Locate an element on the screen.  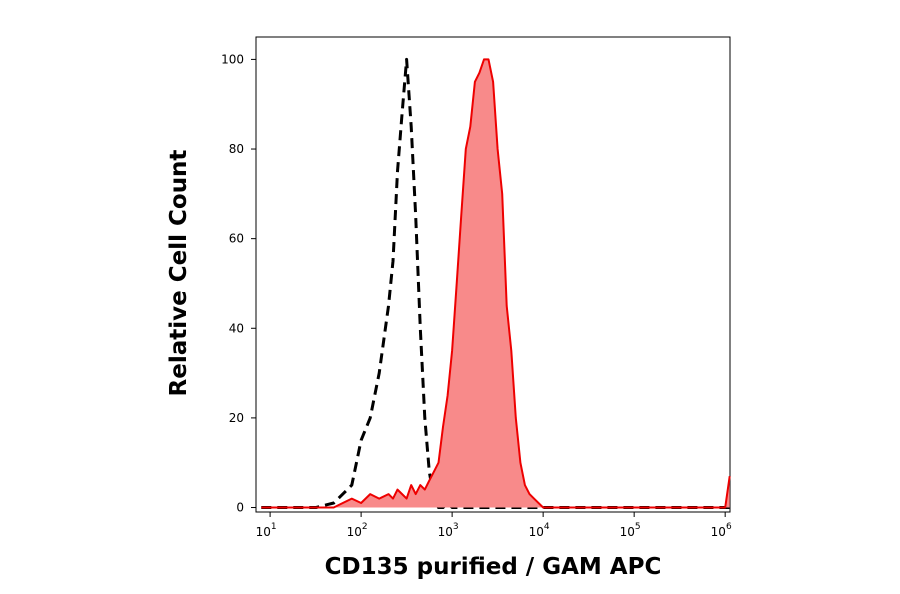
x-tick-label: 10³ is located at coordinates (448, 530).